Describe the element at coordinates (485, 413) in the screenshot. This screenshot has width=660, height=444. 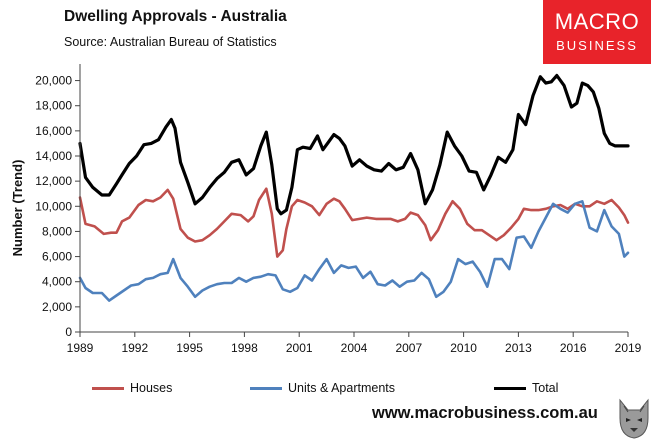
I see `website-url: www.macrobusiness.com.au` at that location.